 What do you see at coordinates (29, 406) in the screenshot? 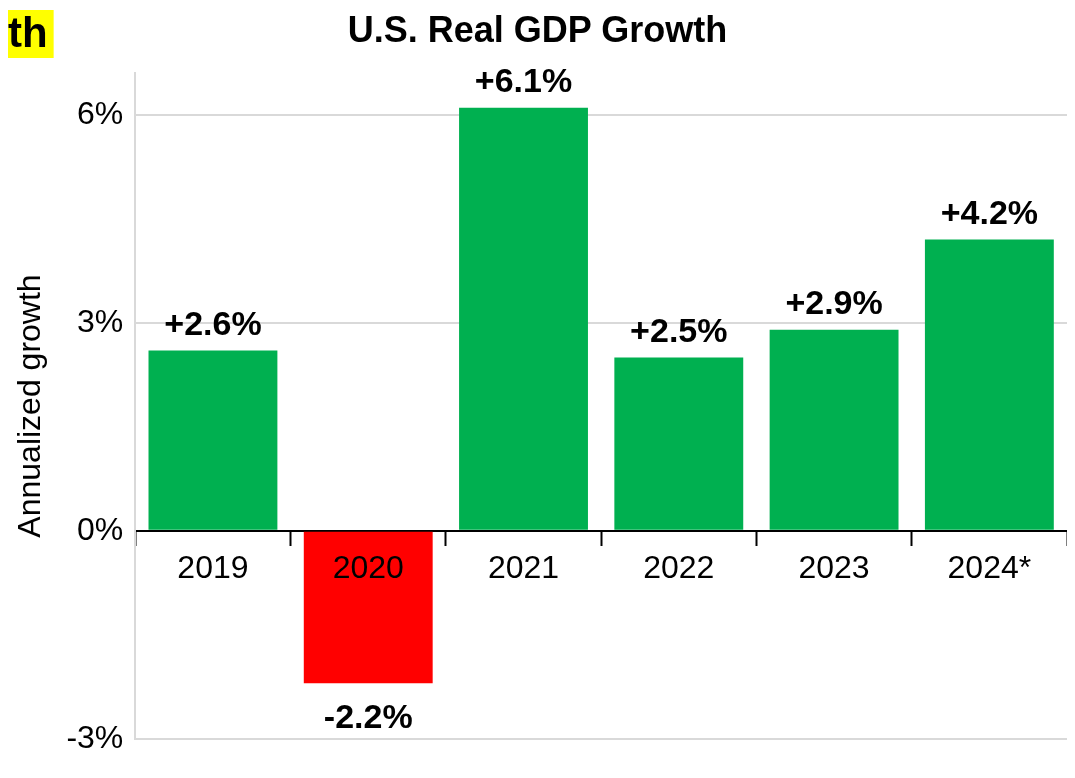
I see `y-axis-title: Annualized growth` at bounding box center [29, 406].